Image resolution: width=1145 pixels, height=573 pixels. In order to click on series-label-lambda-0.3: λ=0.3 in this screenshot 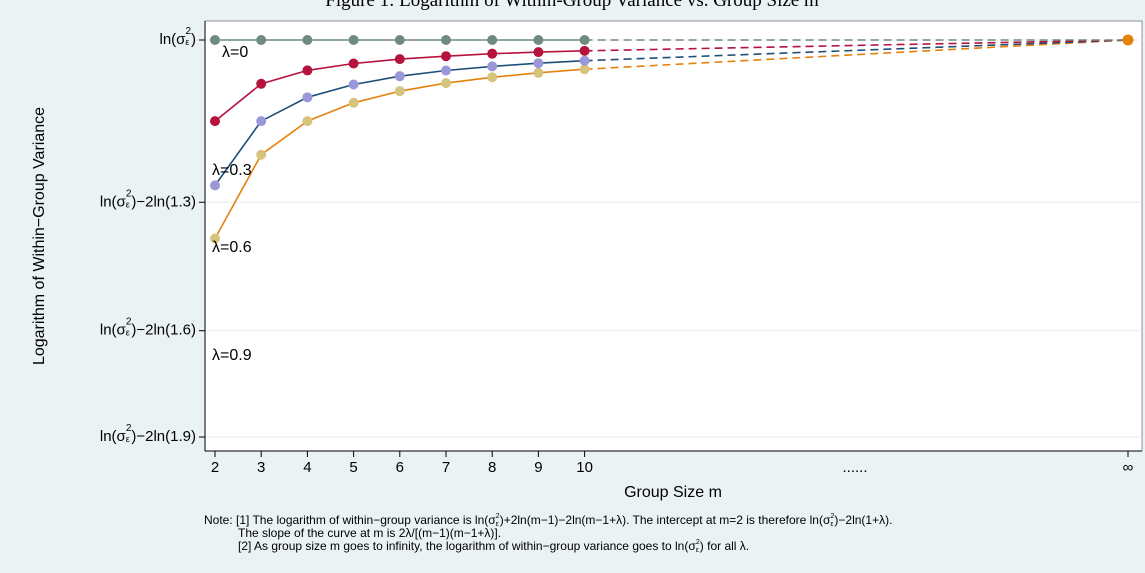, I will do `click(232, 170)`.